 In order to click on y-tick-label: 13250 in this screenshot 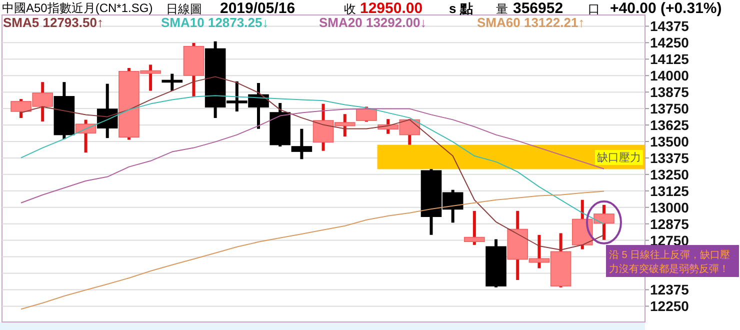, I will do `click(670, 174)`.